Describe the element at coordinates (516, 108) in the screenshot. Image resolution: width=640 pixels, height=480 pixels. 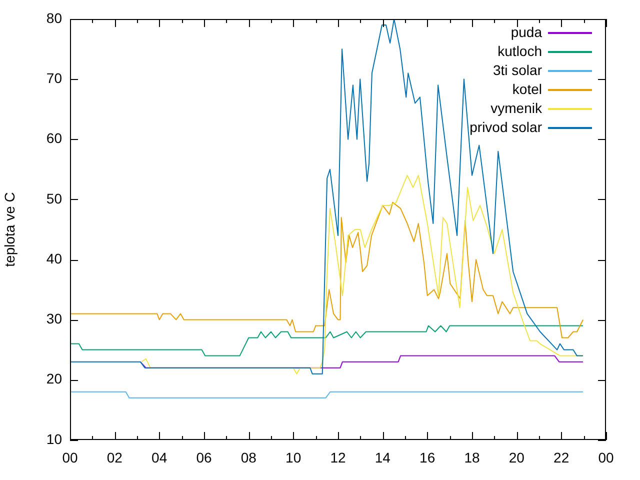
I see `legend-label: vymenik` at that location.